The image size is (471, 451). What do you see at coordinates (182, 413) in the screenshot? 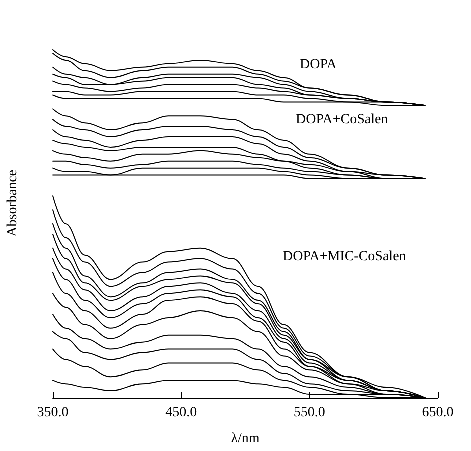
I see `x-tick-label: 450.0` at bounding box center [182, 413].